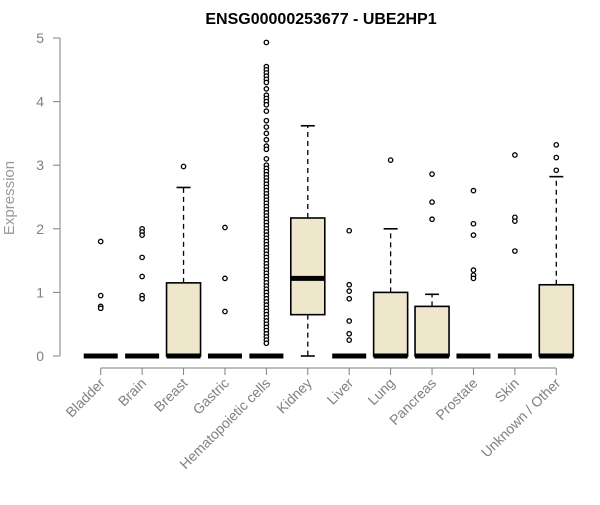  I want to click on y-tick-label: 5, so click(40, 38).